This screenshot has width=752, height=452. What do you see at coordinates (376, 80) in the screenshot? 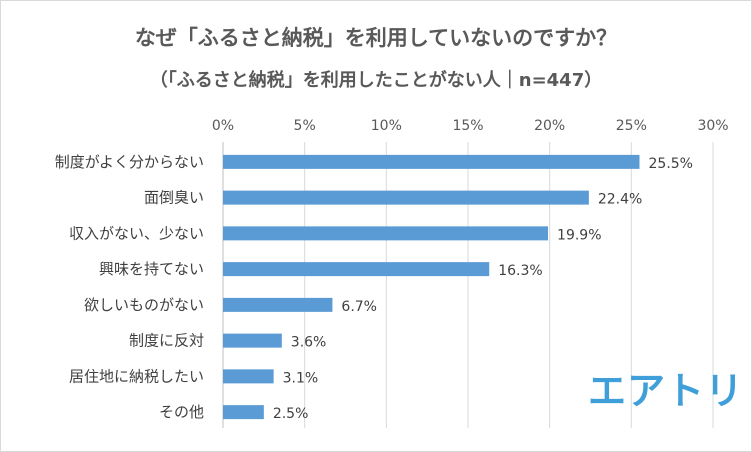
I see `chart-subtitle: （「ふるさと納税」を利用したことがない人｜n=447）` at bounding box center [376, 80].